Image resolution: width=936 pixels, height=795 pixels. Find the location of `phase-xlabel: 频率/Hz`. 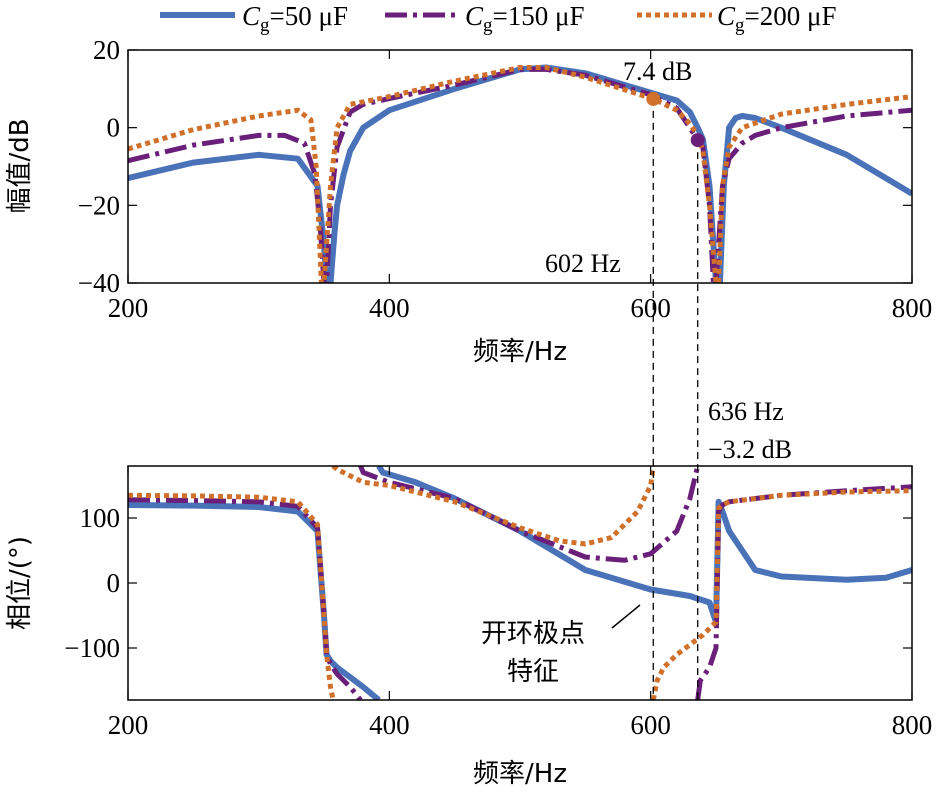

phase-xlabel: 频率/Hz is located at coordinates (520, 774).